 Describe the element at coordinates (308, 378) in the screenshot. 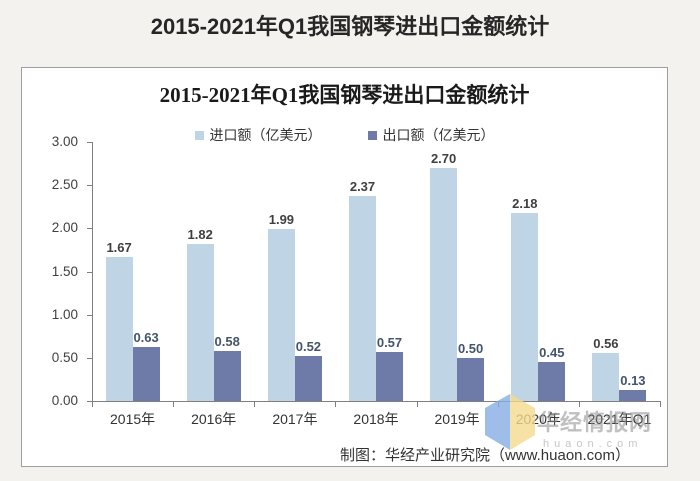

I see `bar-export-2017年` at that location.